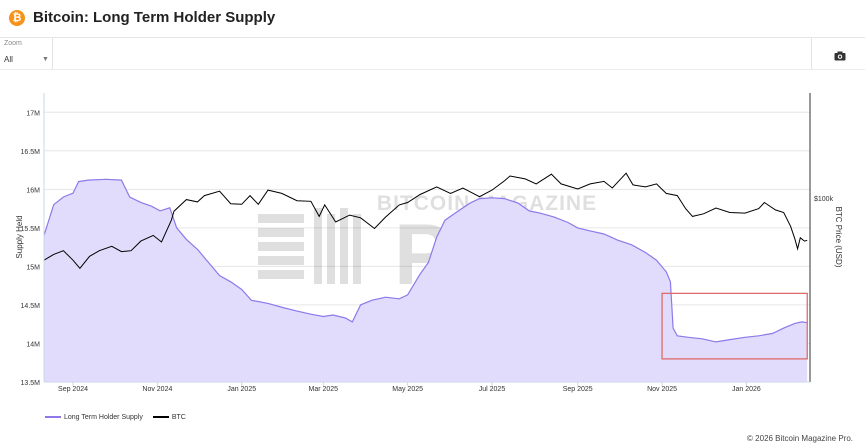 The image size is (865, 448). Describe the element at coordinates (432, 19) in the screenshot. I see `chart-header: ₿ Bitcoin: Long Term Holder Supply` at that location.